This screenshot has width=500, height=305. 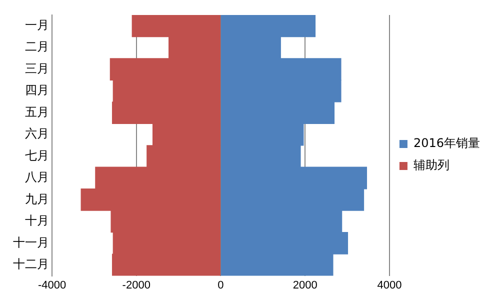 What do you see at coordinates (305, 285) in the screenshot?
I see `x-tick-label: 2000` at bounding box center [305, 285].